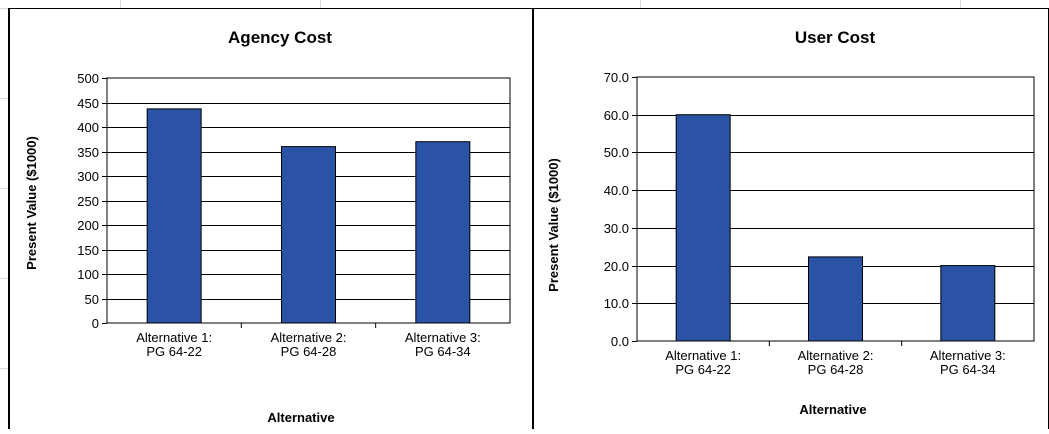  Describe the element at coordinates (88, 225) in the screenshot. I see `y-tick-label: 200` at that location.